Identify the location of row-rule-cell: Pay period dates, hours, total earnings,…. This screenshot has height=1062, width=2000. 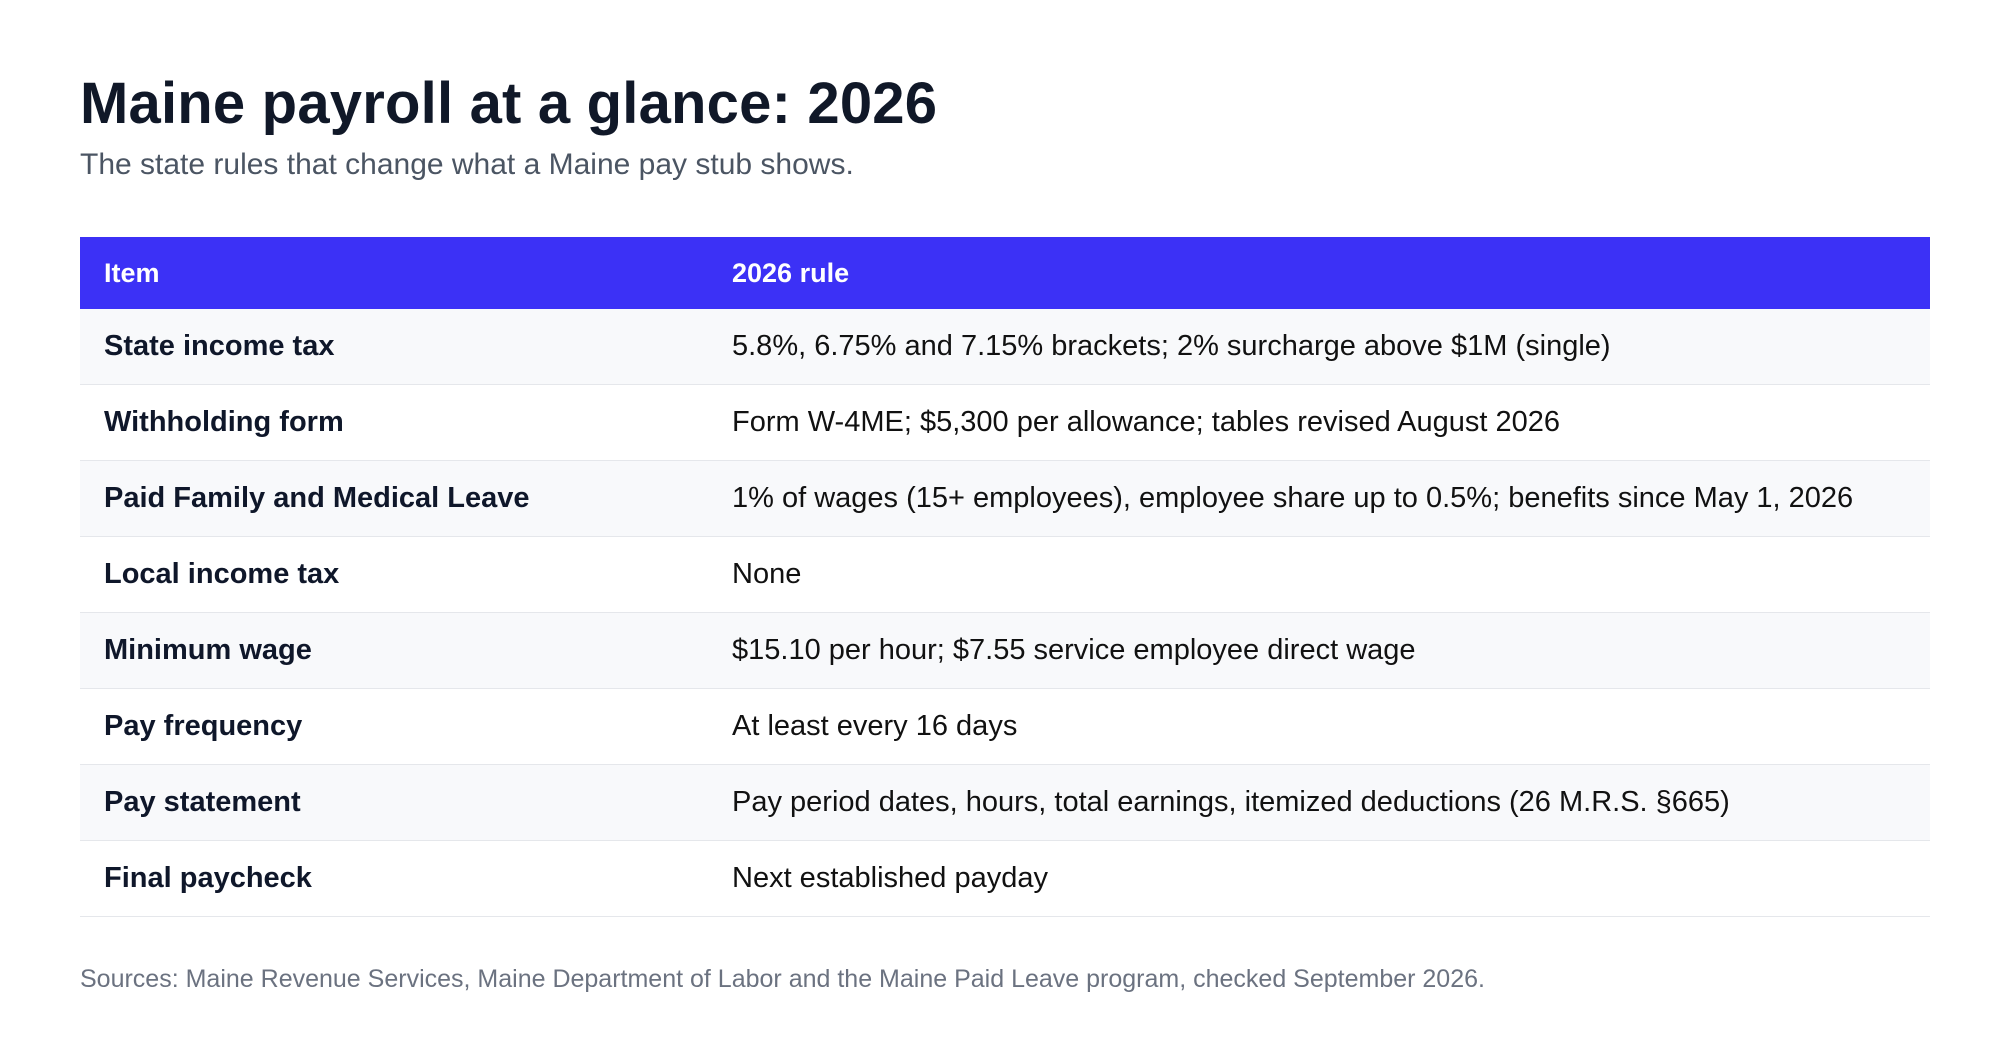
(1319, 802).